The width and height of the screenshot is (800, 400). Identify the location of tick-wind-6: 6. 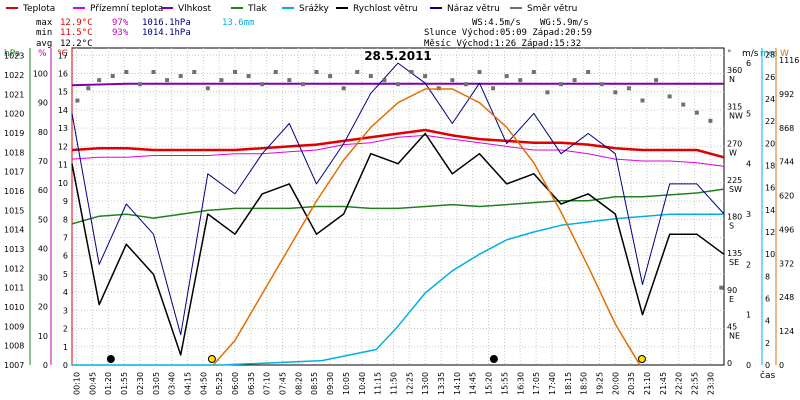
(748, 63).